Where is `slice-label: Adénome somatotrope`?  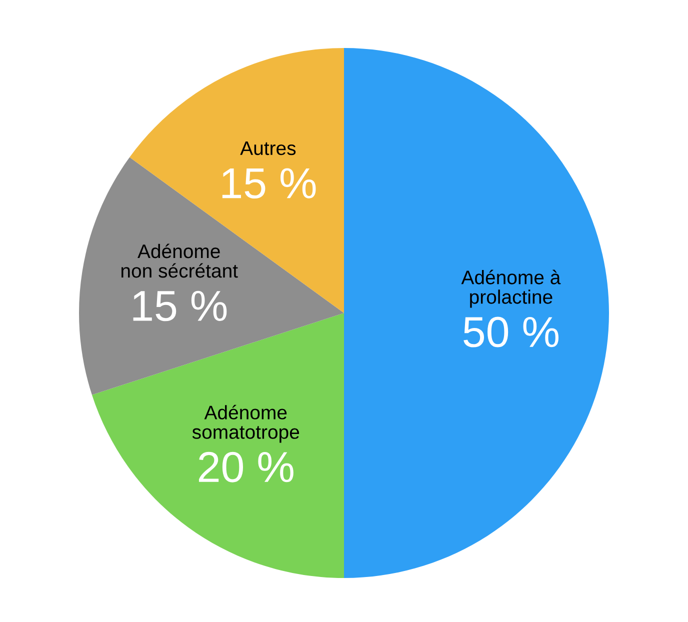 slice-label: Adénome somatotrope is located at coordinates (246, 423).